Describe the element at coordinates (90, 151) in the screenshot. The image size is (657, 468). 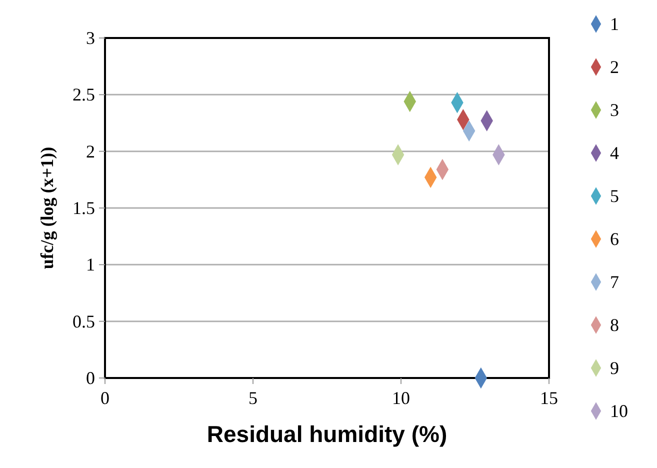
I see `y-tick-label: 2` at that location.